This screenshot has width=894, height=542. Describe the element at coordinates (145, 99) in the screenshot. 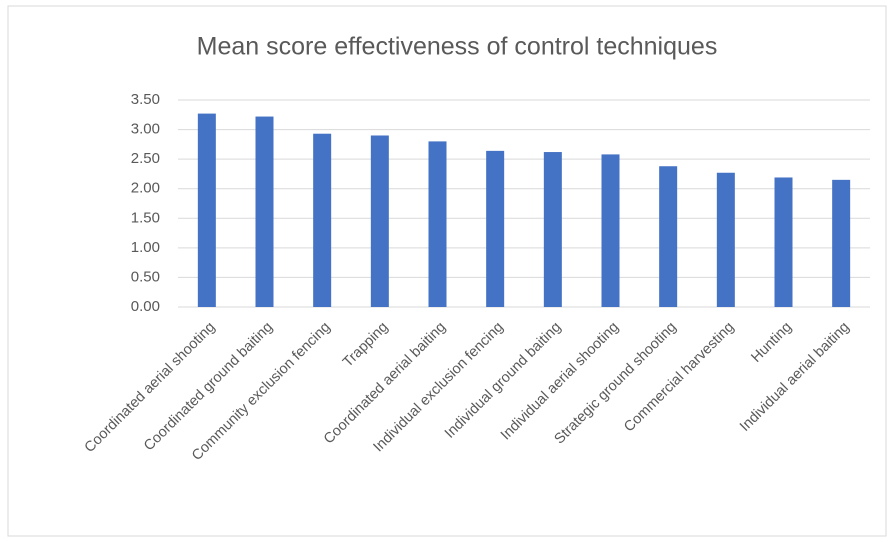

I see `y-tick-label: 3.50` at that location.